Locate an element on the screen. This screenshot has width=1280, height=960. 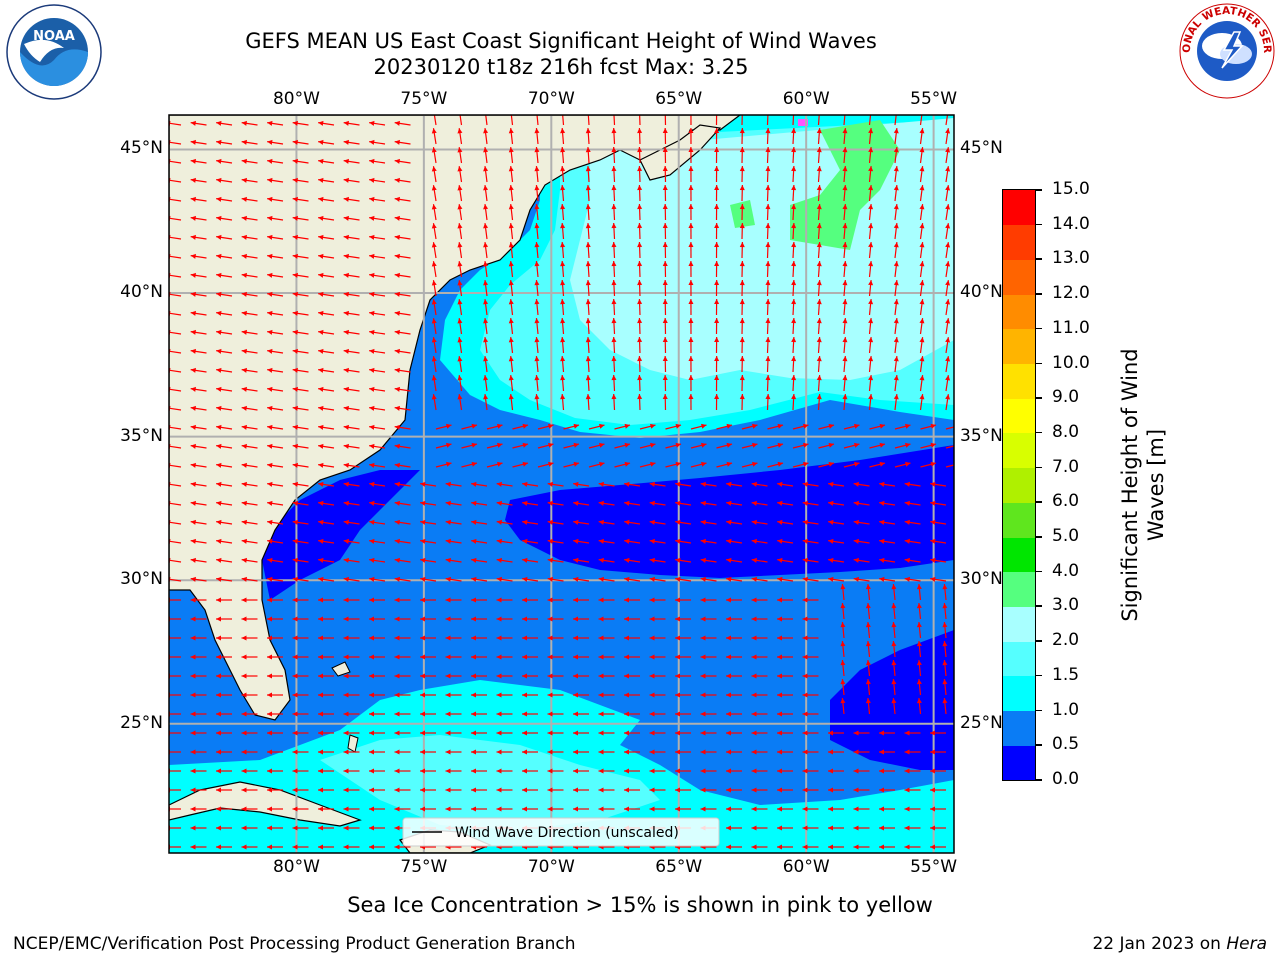
lon-tick-label-bottom: 55°W is located at coordinates (934, 867).